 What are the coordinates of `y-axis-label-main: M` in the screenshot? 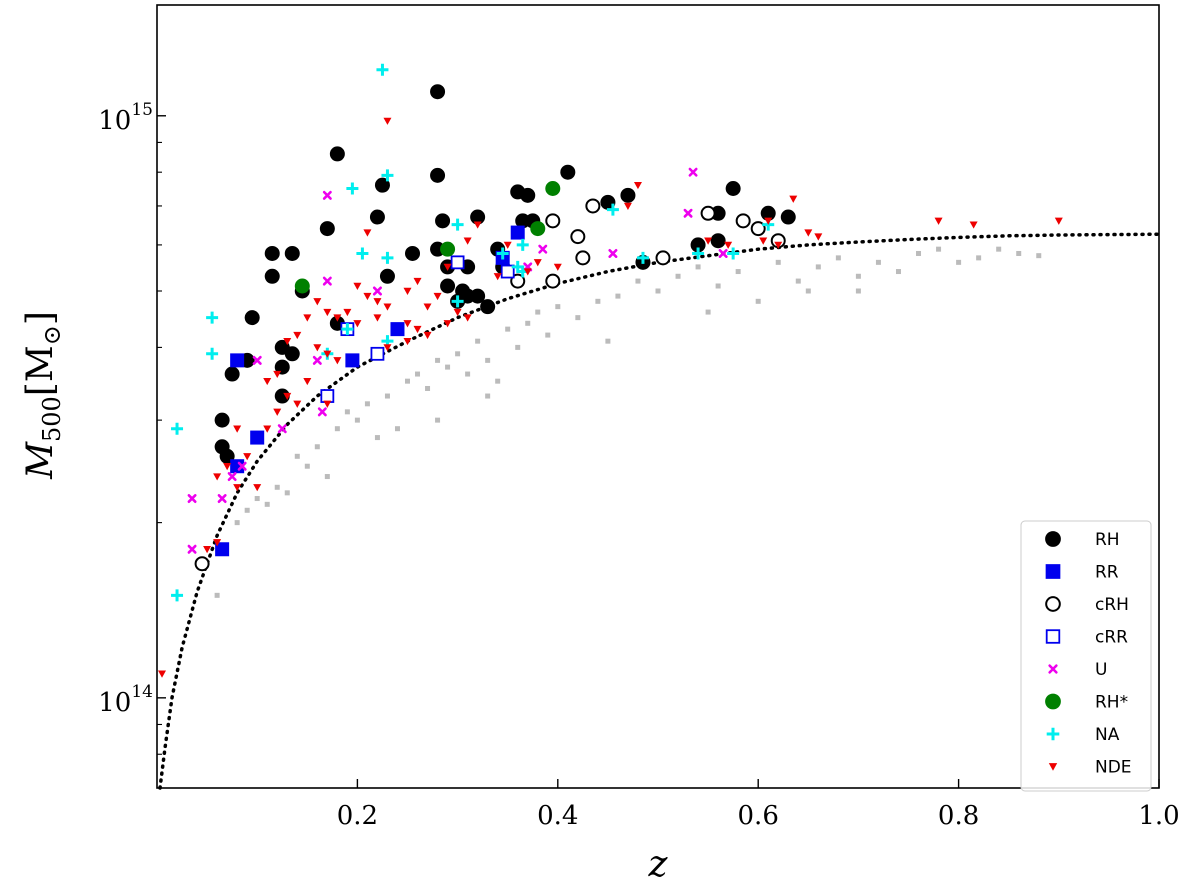 It's located at (40, 460).